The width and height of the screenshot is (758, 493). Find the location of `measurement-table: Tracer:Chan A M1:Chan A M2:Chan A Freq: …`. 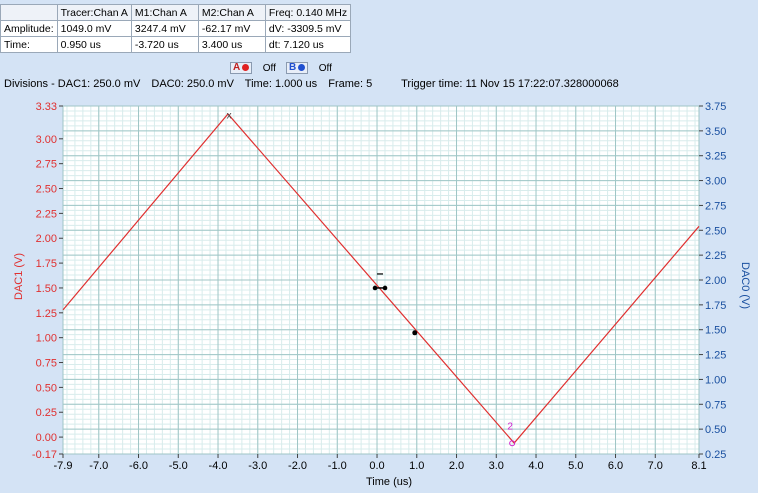

measurement-table: Tracer:Chan A M1:Chan A M2:Chan A Freq: … is located at coordinates (176, 28).